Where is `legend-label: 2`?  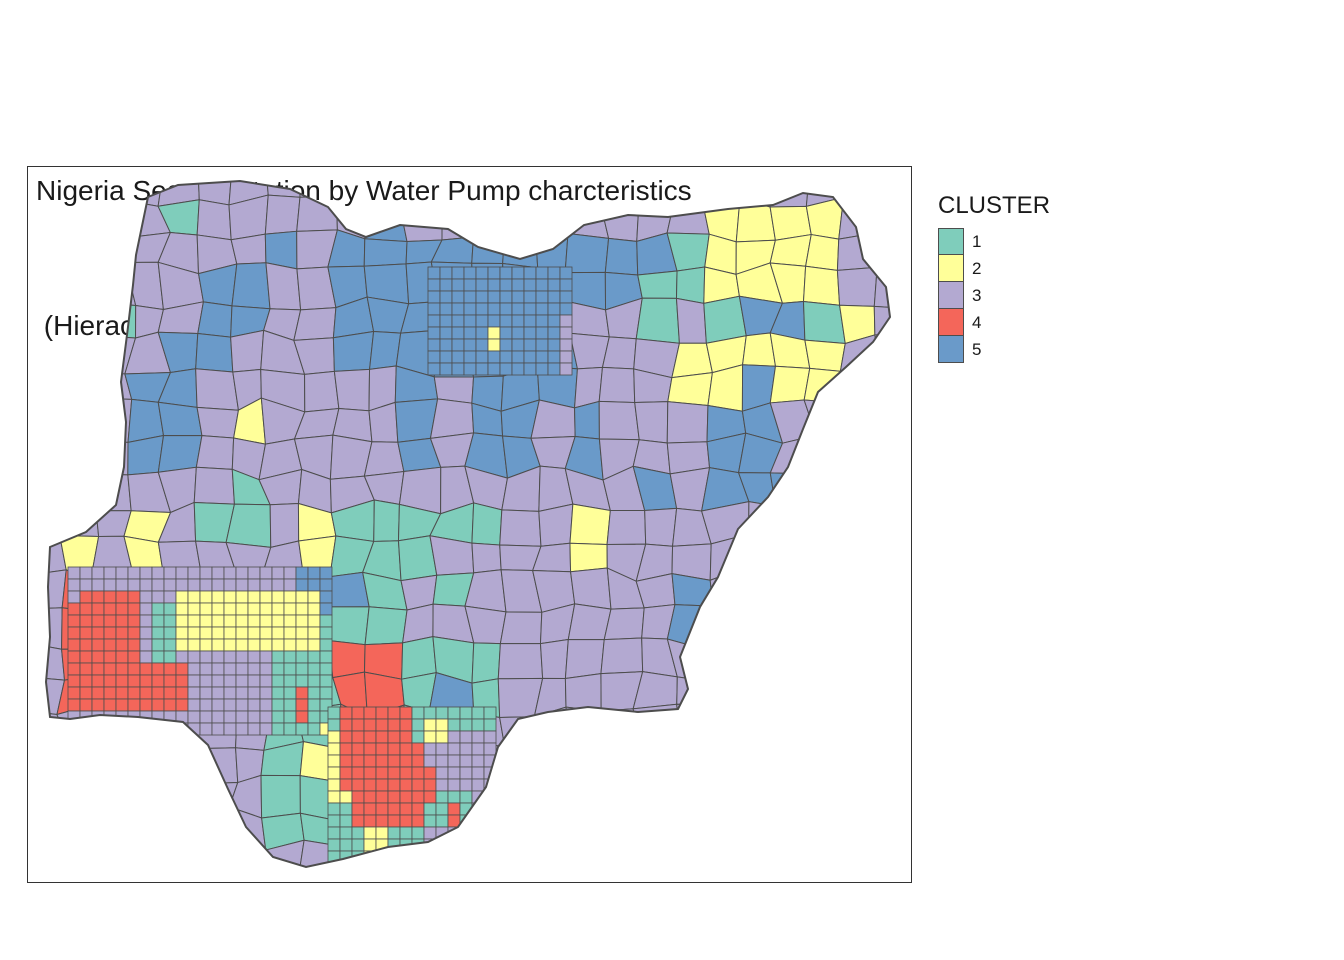
legend-label: 2 is located at coordinates (977, 268).